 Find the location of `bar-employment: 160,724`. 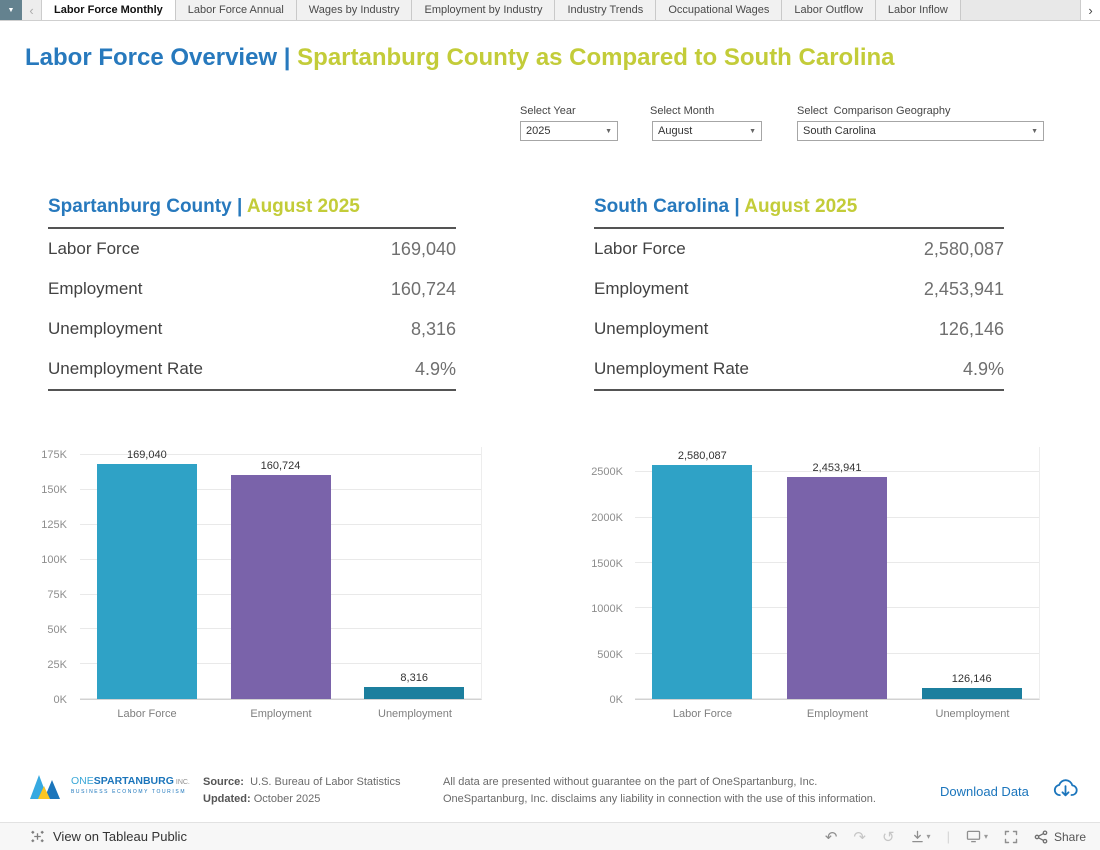

bar-employment: 160,724 is located at coordinates (281, 573).